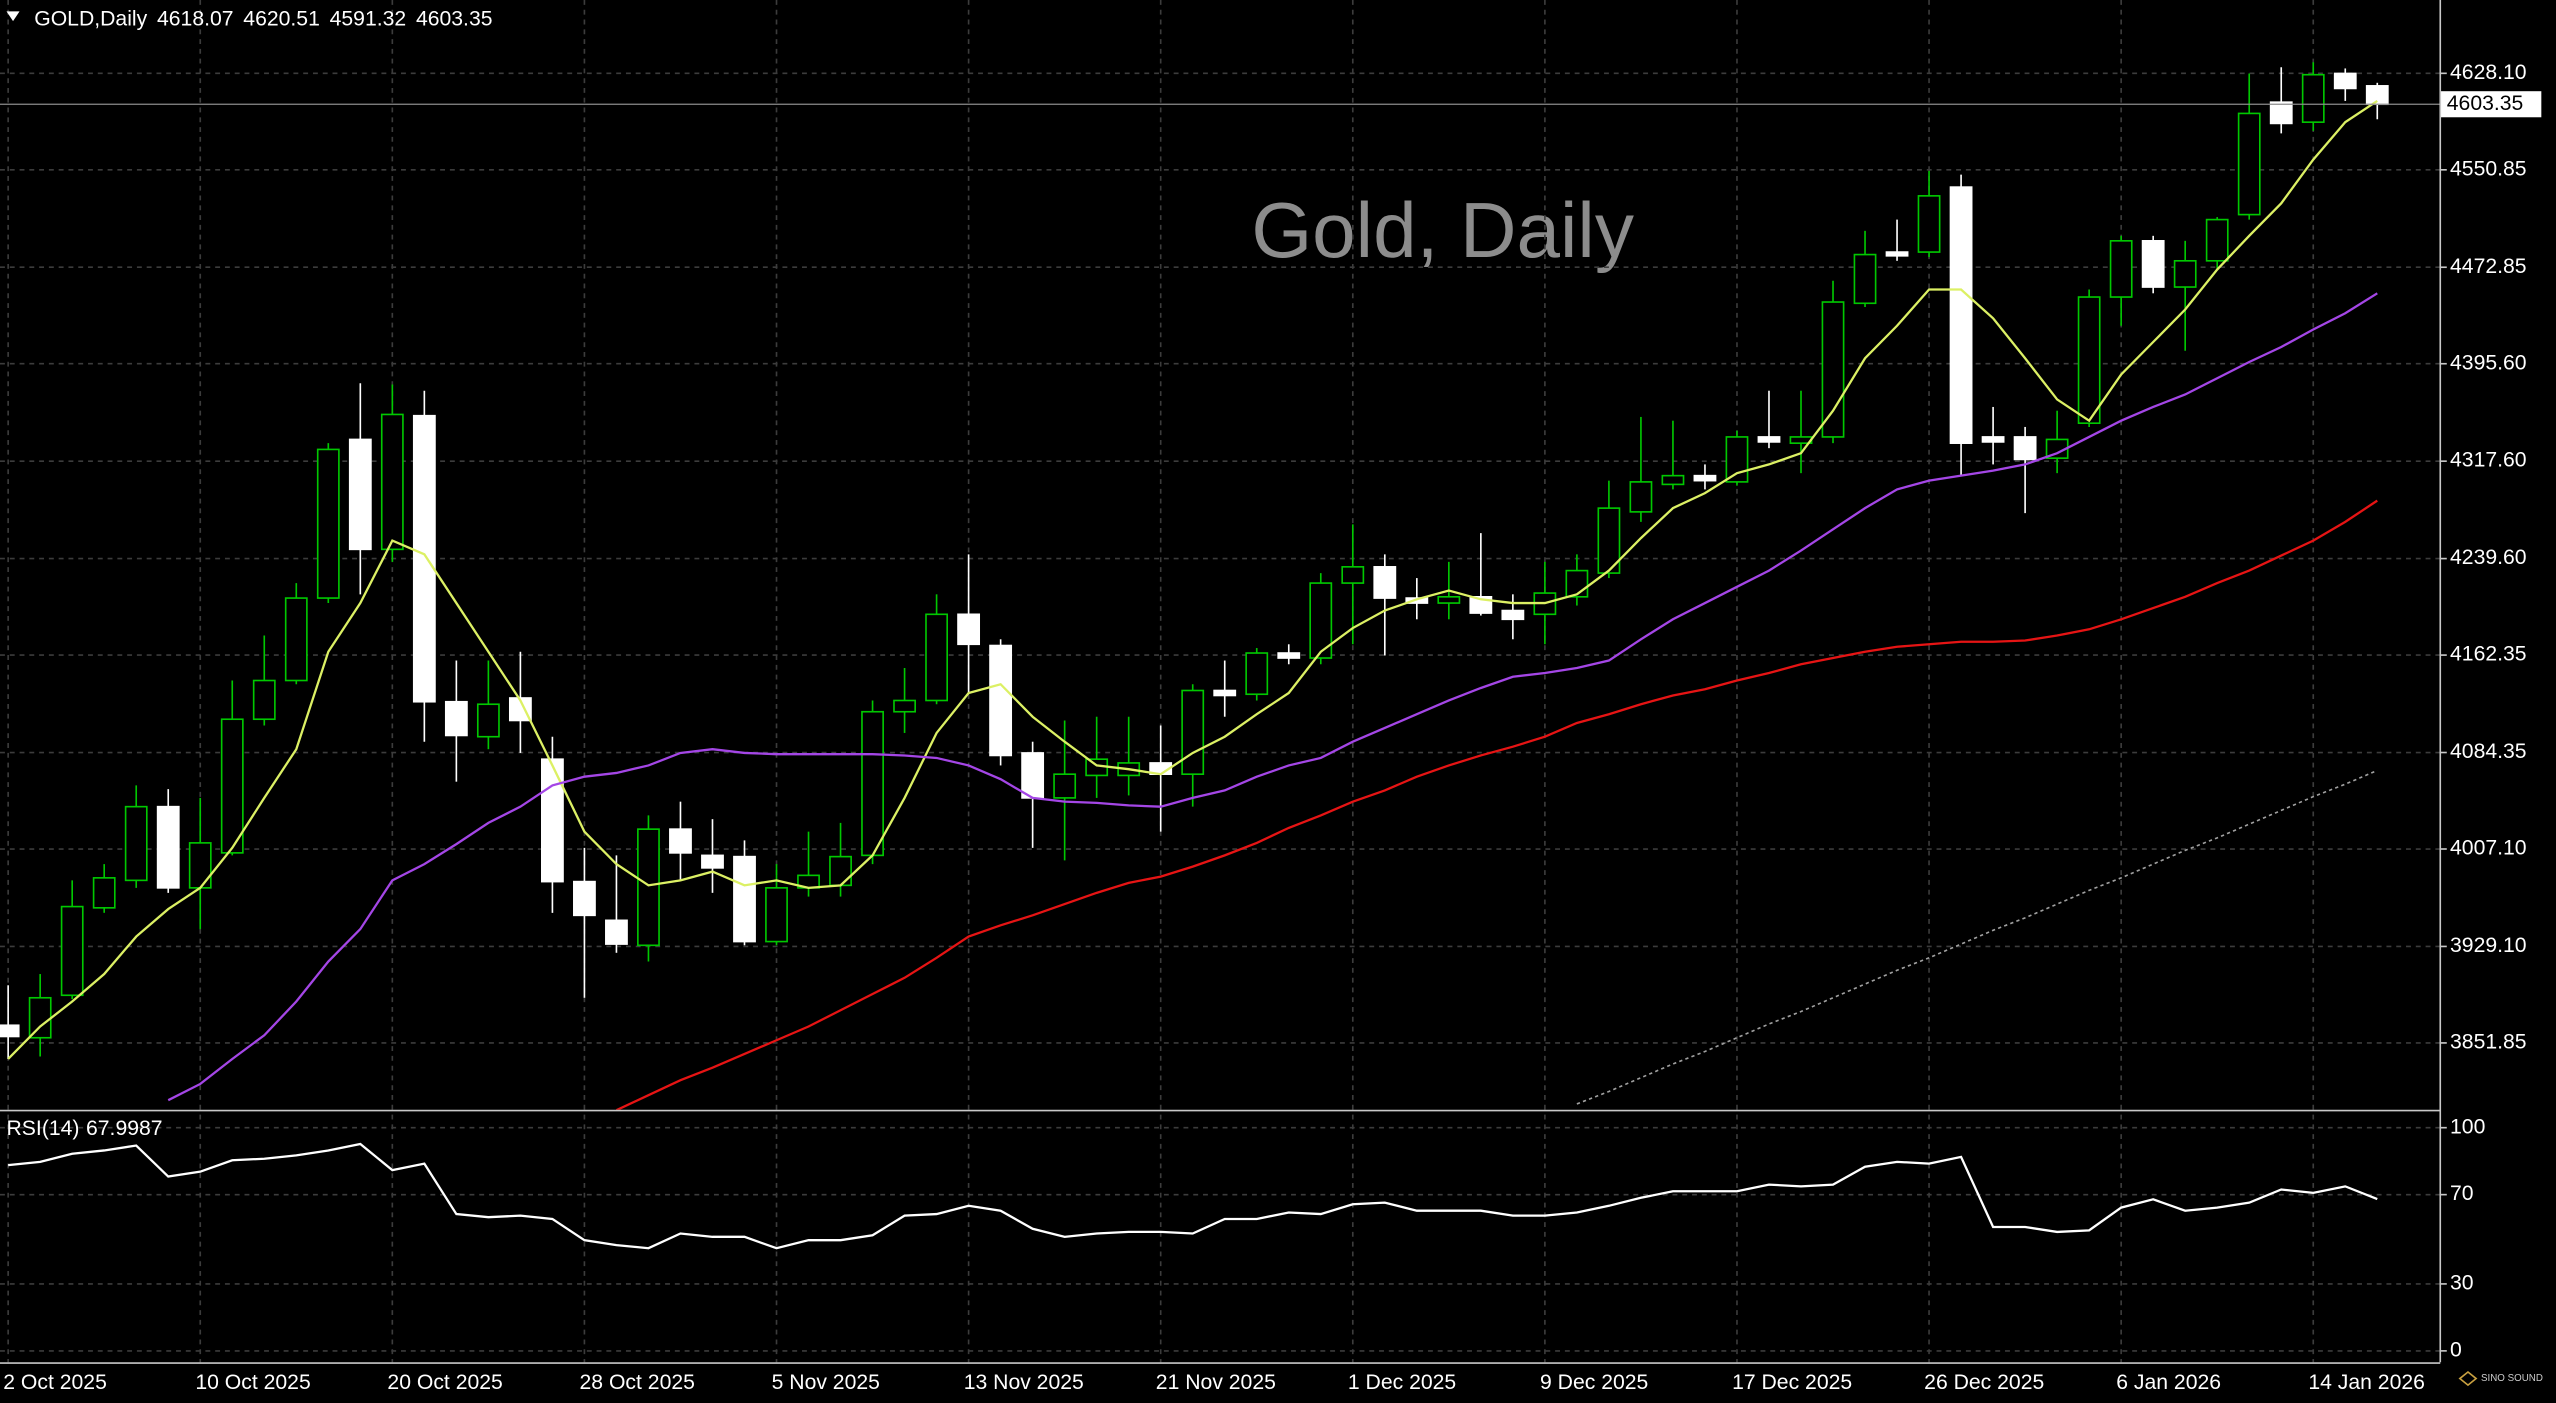  Describe the element at coordinates (2488, 460) in the screenshot. I see `y-tick-label: 4317.60` at that location.